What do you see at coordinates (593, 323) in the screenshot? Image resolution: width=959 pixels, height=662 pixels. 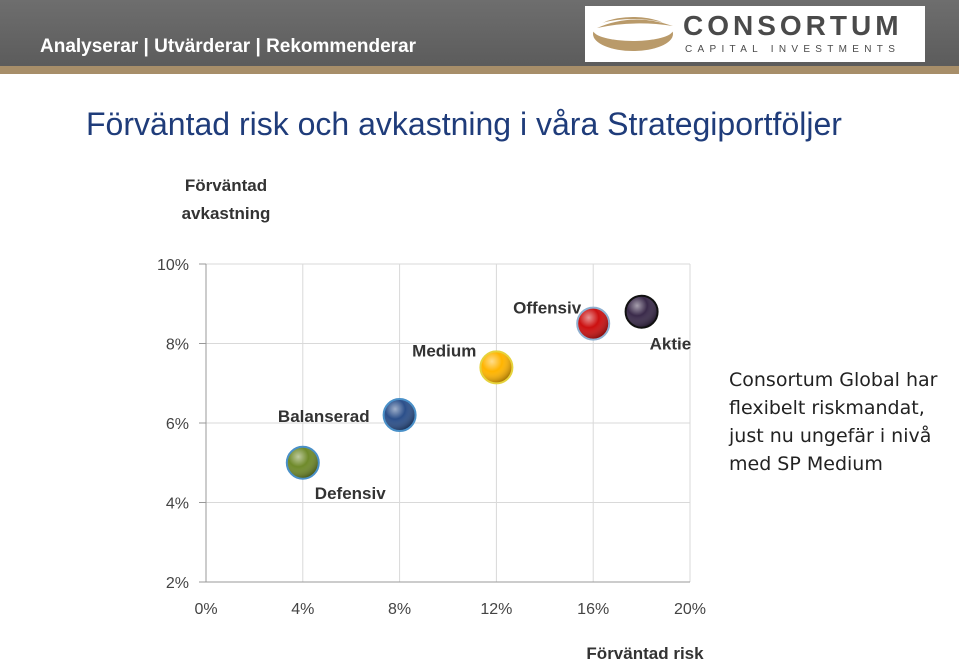 I see `point-offensiv-shading` at bounding box center [593, 323].